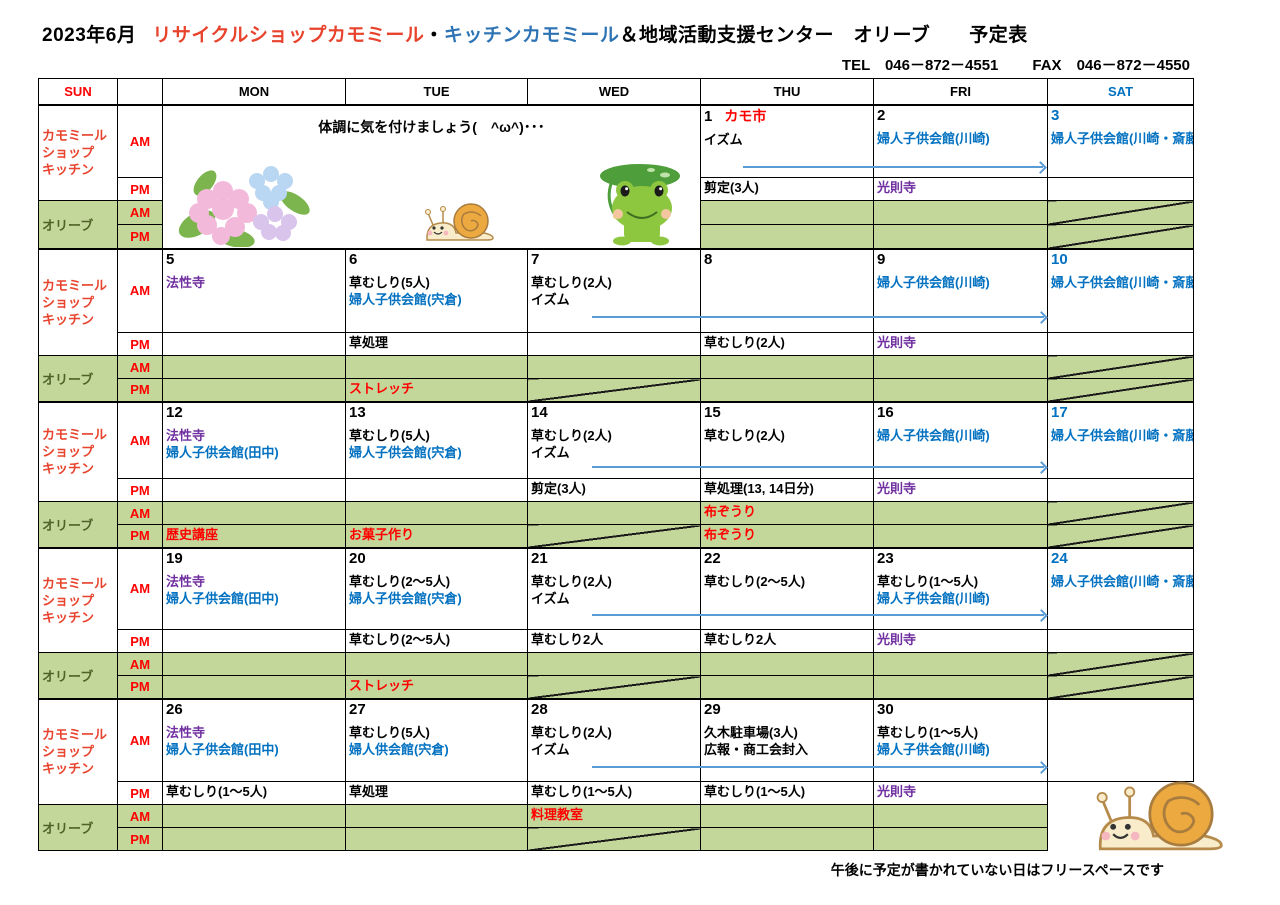 This screenshot has width=1280, height=905. I want to click on title-recycle-shop-name: リサイクルショップカモミール, so click(288, 35).